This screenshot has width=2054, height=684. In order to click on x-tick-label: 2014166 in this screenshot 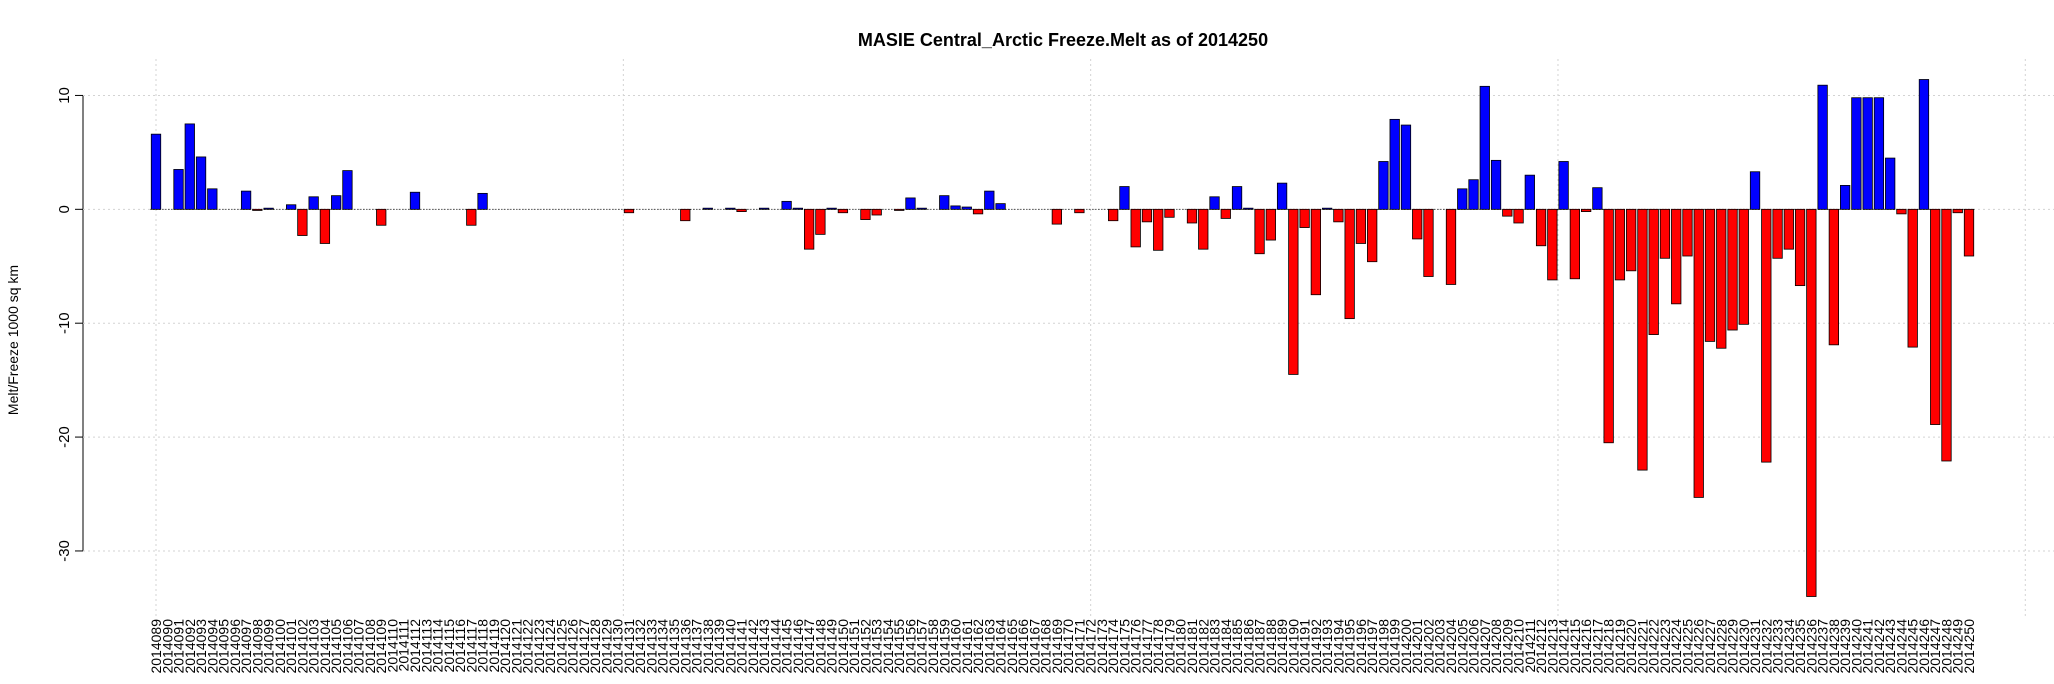, I will do `click(1023, 646)`.